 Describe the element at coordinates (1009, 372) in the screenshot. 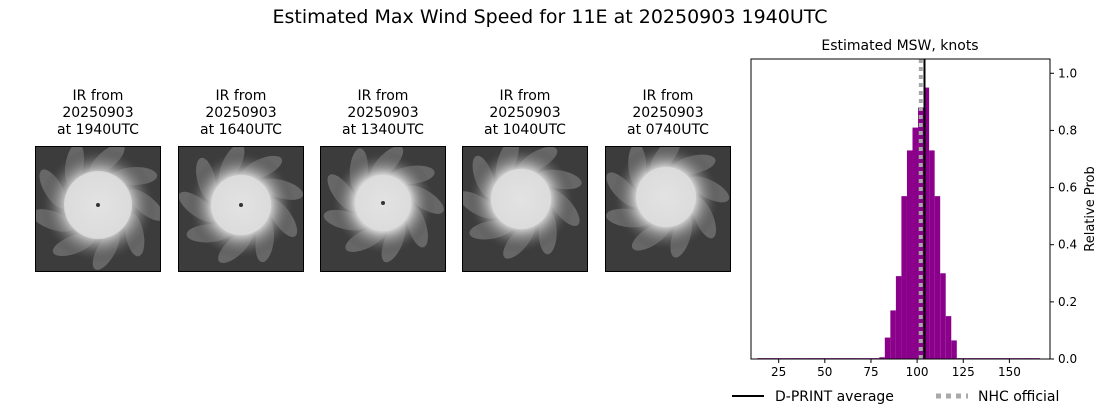

I see `x-tick-label: 150` at that location.